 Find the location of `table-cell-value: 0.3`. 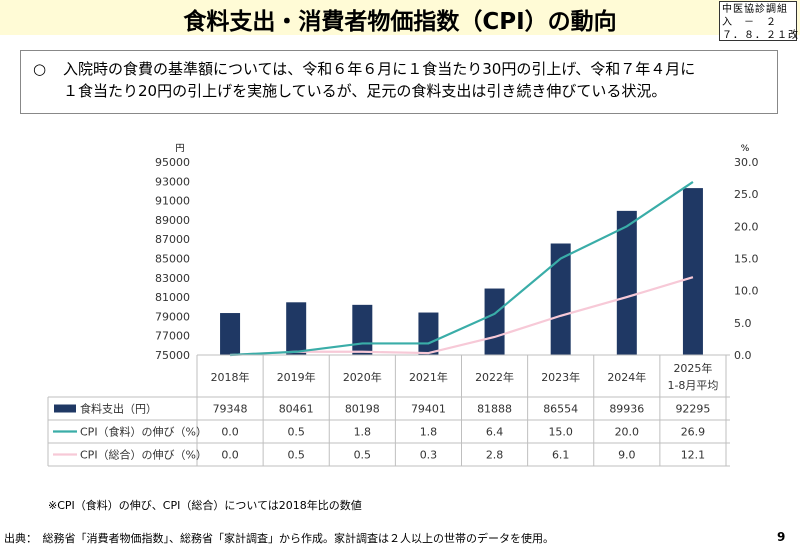

table-cell-value: 0.3 is located at coordinates (429, 455).